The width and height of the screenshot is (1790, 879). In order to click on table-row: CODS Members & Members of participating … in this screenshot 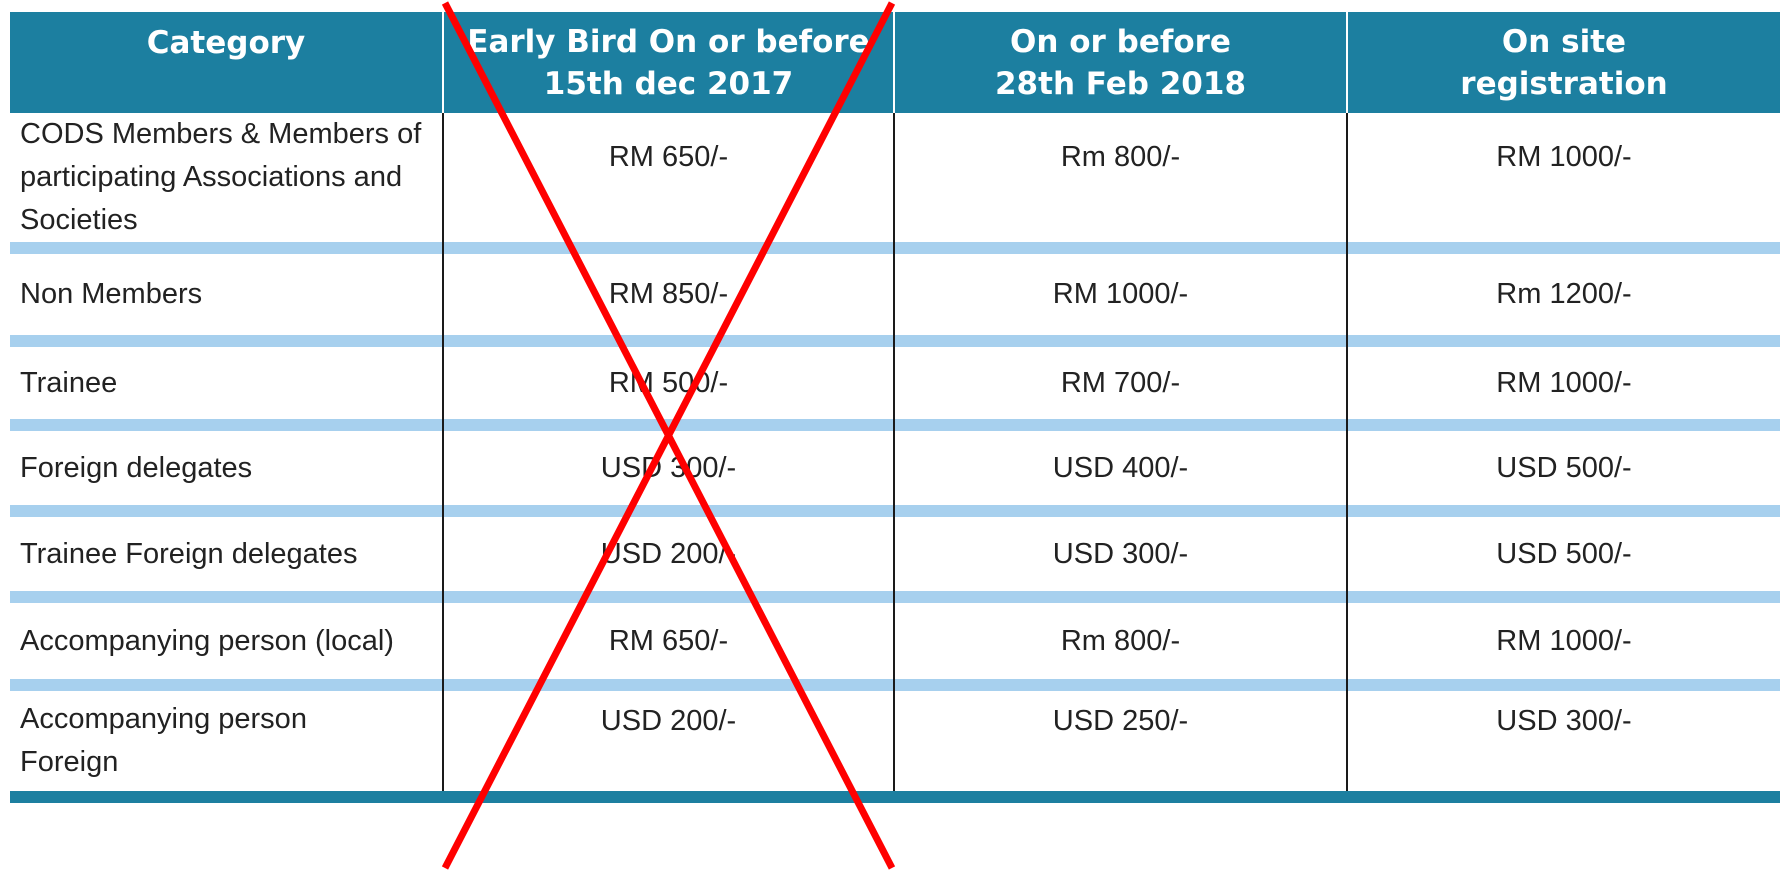, I will do `click(895, 177)`.